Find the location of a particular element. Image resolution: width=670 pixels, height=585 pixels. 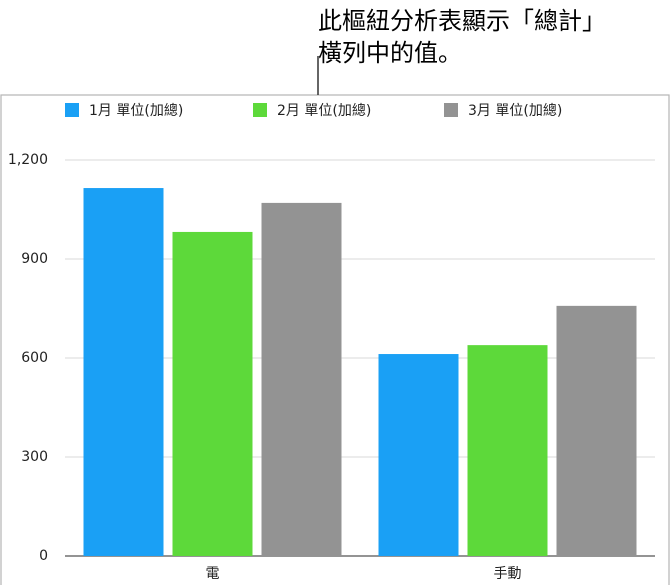

annotation: 此樞紐分析表顯示「總計」 is located at coordinates (462, 21).